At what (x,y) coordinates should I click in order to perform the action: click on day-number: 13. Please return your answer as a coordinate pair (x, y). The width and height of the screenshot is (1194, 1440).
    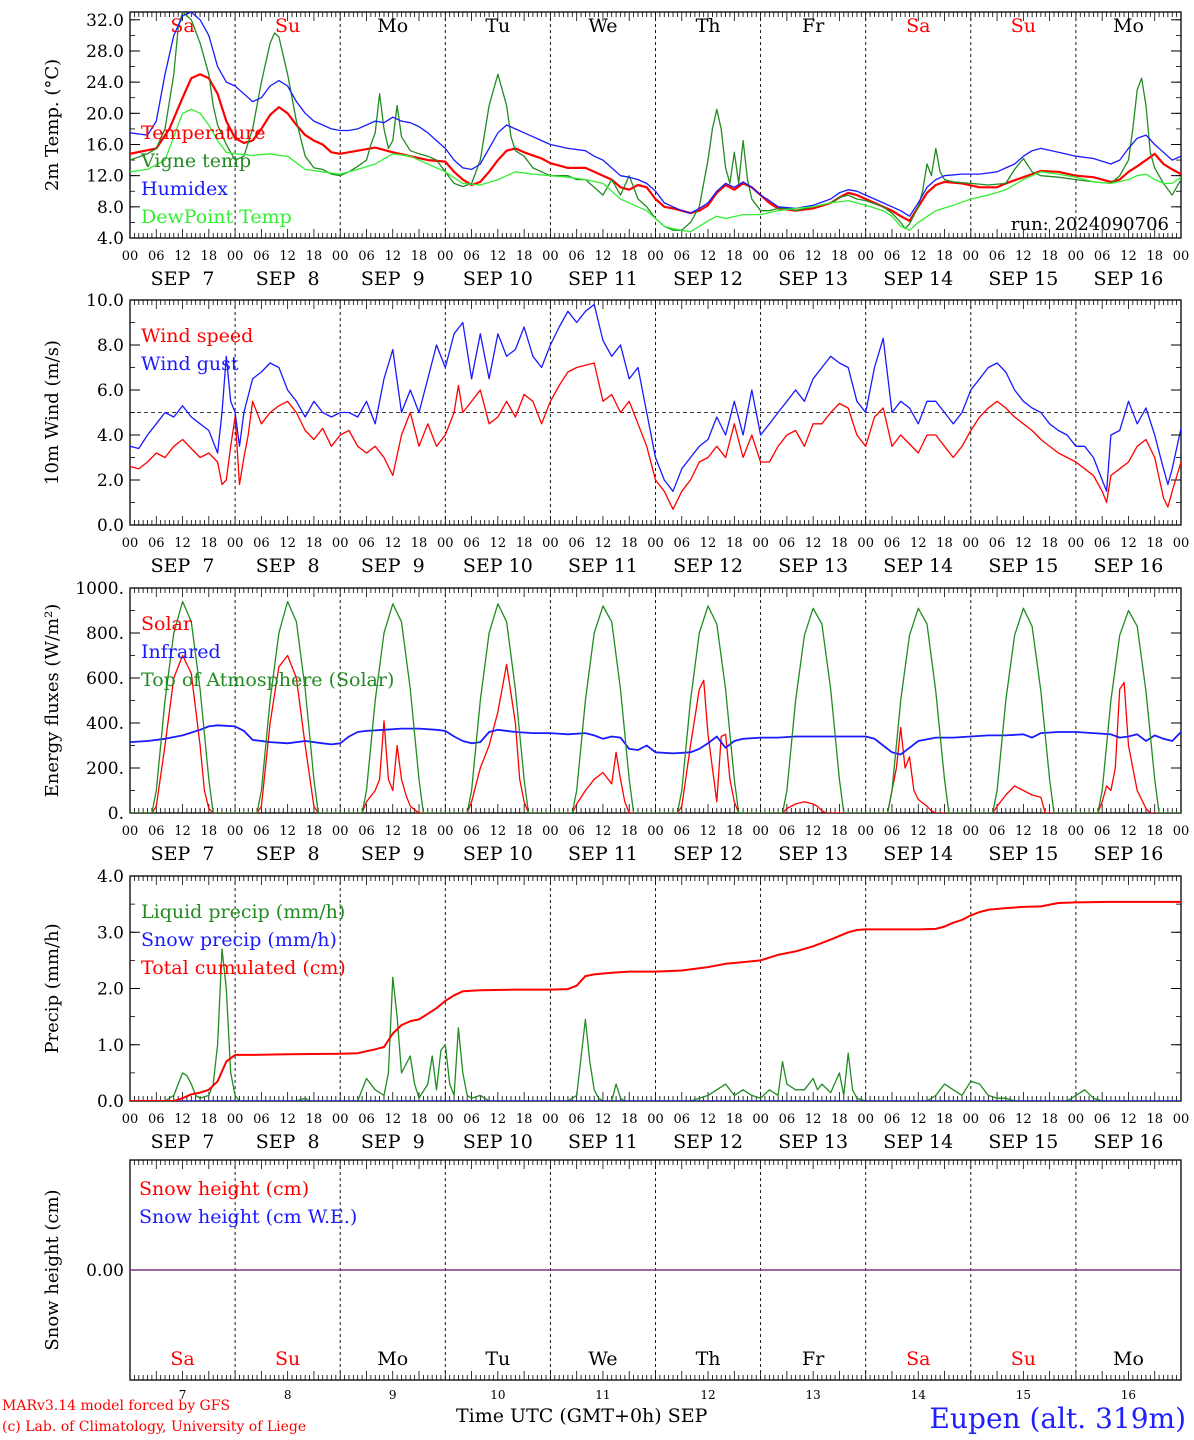
    Looking at the image, I should click on (813, 1395).